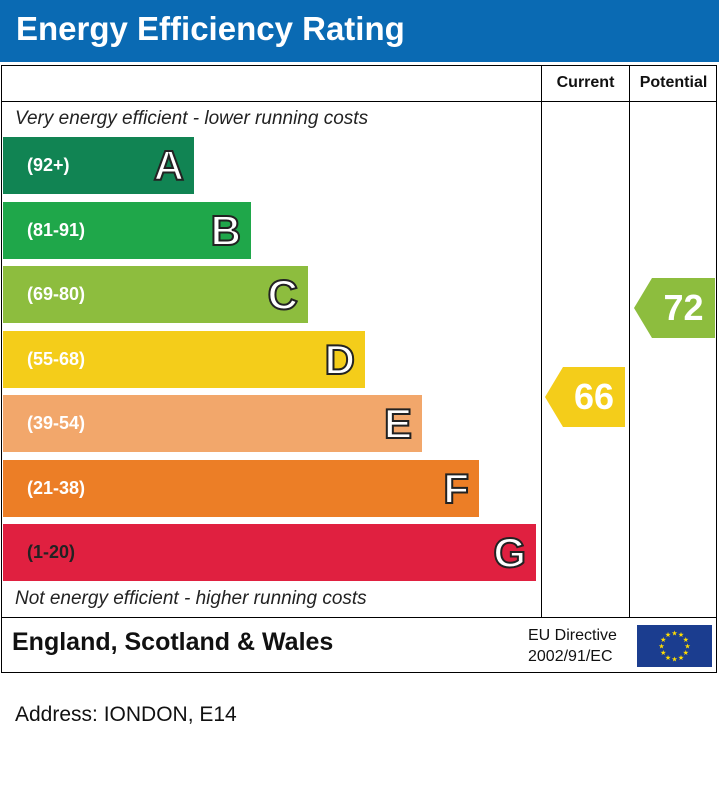 Image resolution: width=719 pixels, height=805 pixels. What do you see at coordinates (340, 359) in the screenshot?
I see `band-letter: D` at bounding box center [340, 359].